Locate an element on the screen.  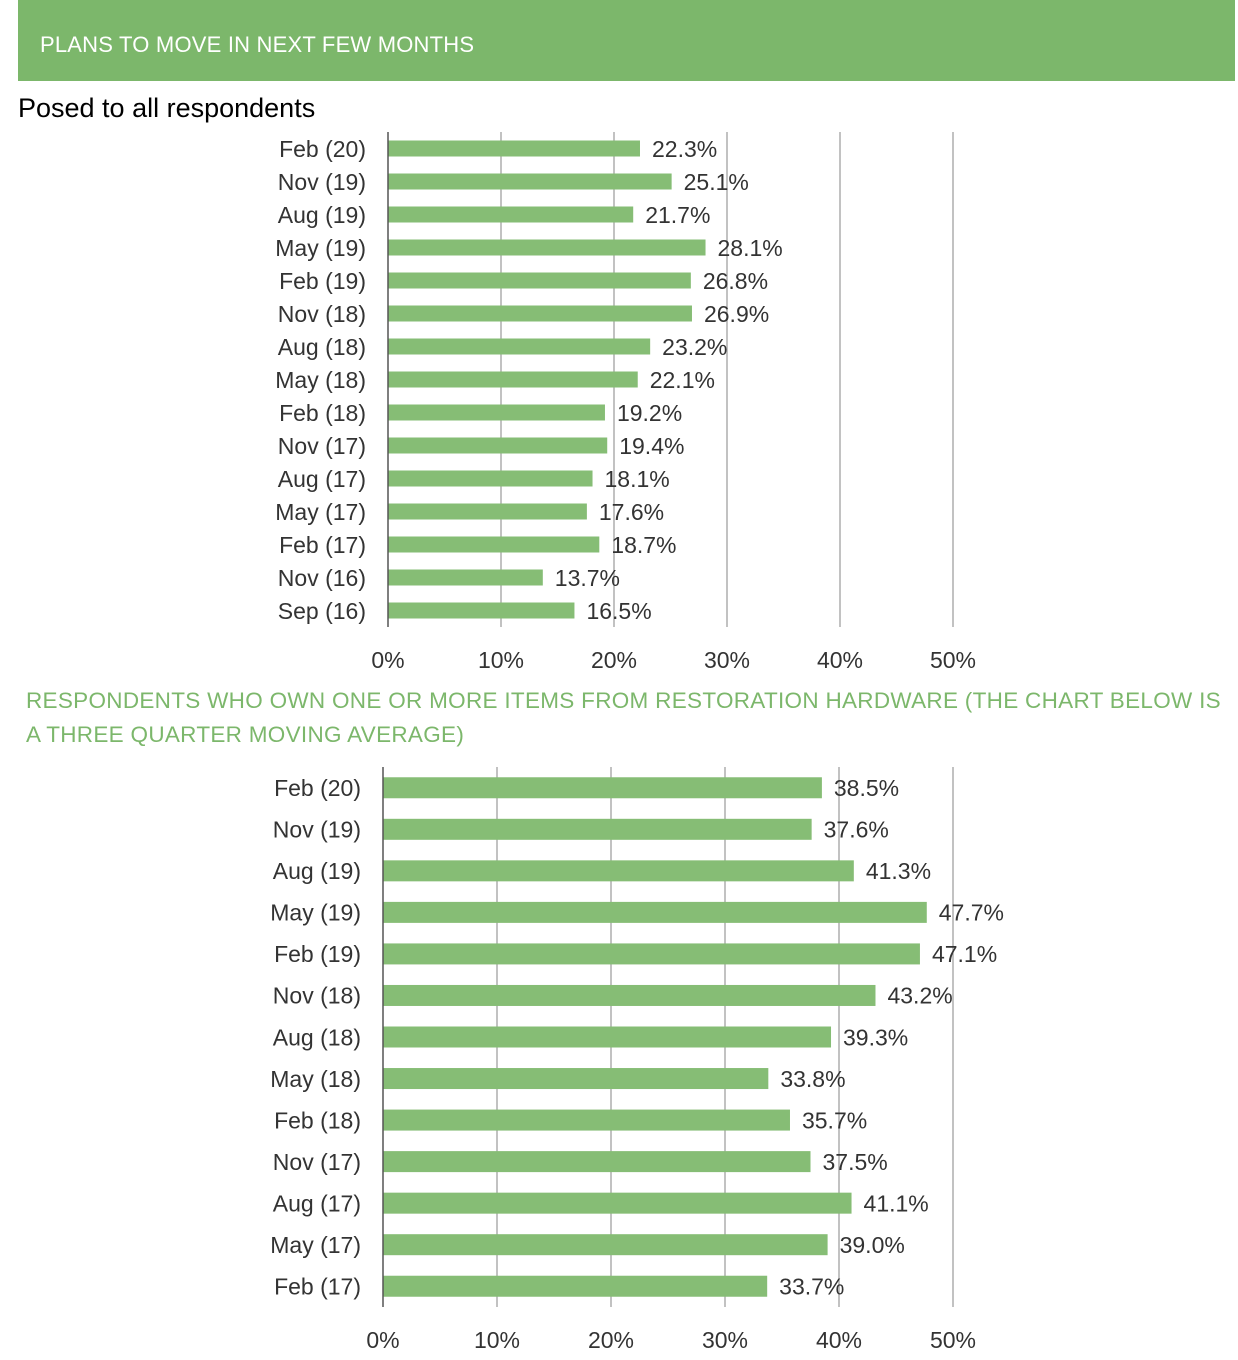
data-label: 19.2% is located at coordinates (649, 413).